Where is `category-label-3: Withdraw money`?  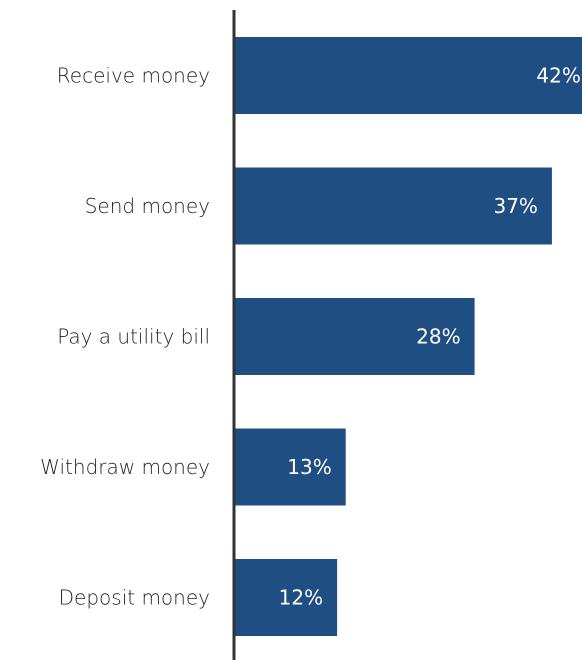 category-label-3: Withdraw money is located at coordinates (125, 467).